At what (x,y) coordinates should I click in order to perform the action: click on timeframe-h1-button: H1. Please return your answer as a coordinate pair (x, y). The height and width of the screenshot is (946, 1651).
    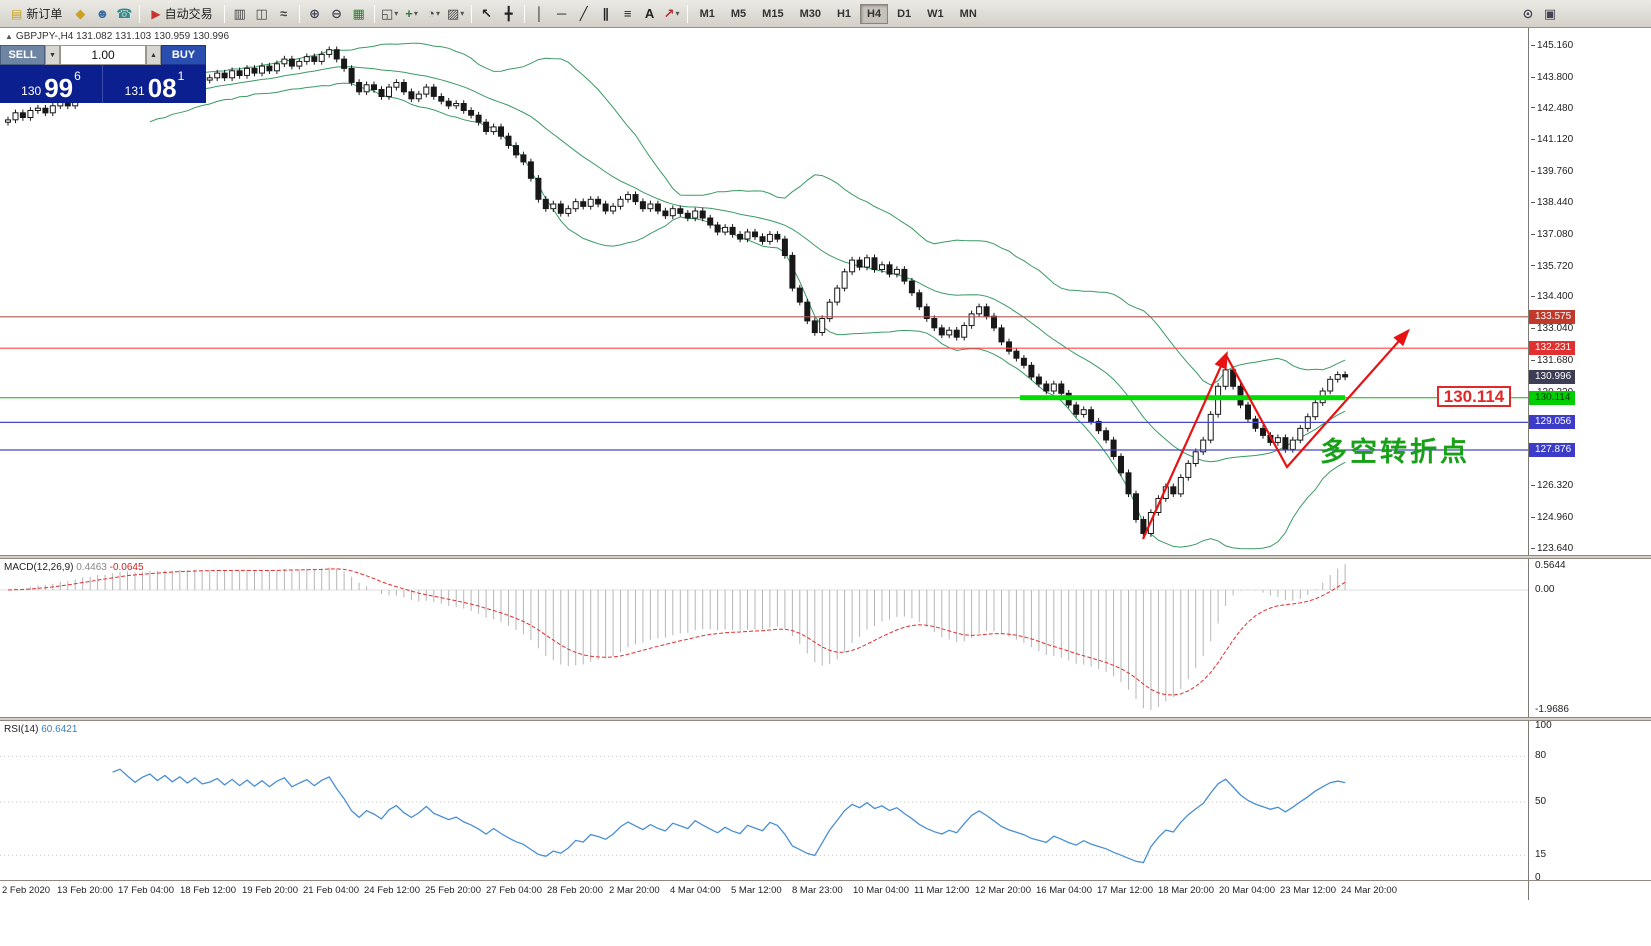
    Looking at the image, I should click on (844, 13).